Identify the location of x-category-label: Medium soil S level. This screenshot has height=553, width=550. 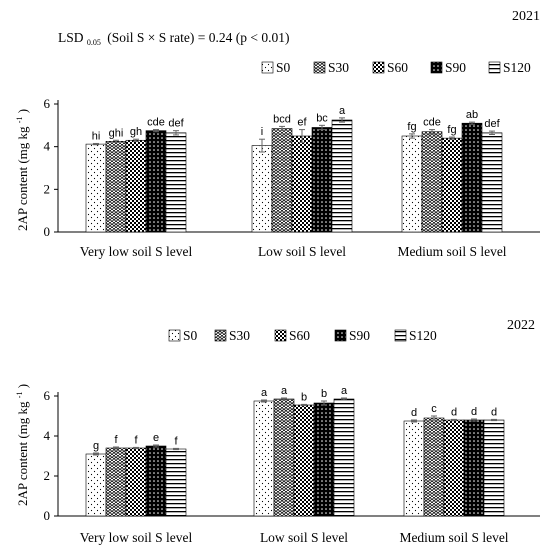
(453, 537).